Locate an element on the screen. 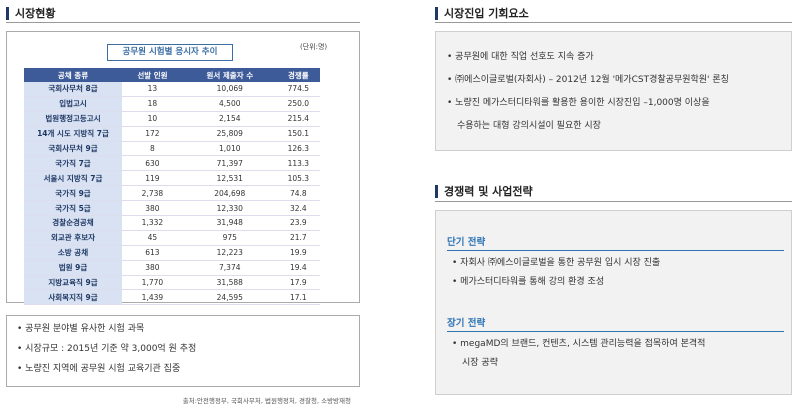  table-row: 국가직 5급 380 12,330 32.4 is located at coordinates (172, 208).